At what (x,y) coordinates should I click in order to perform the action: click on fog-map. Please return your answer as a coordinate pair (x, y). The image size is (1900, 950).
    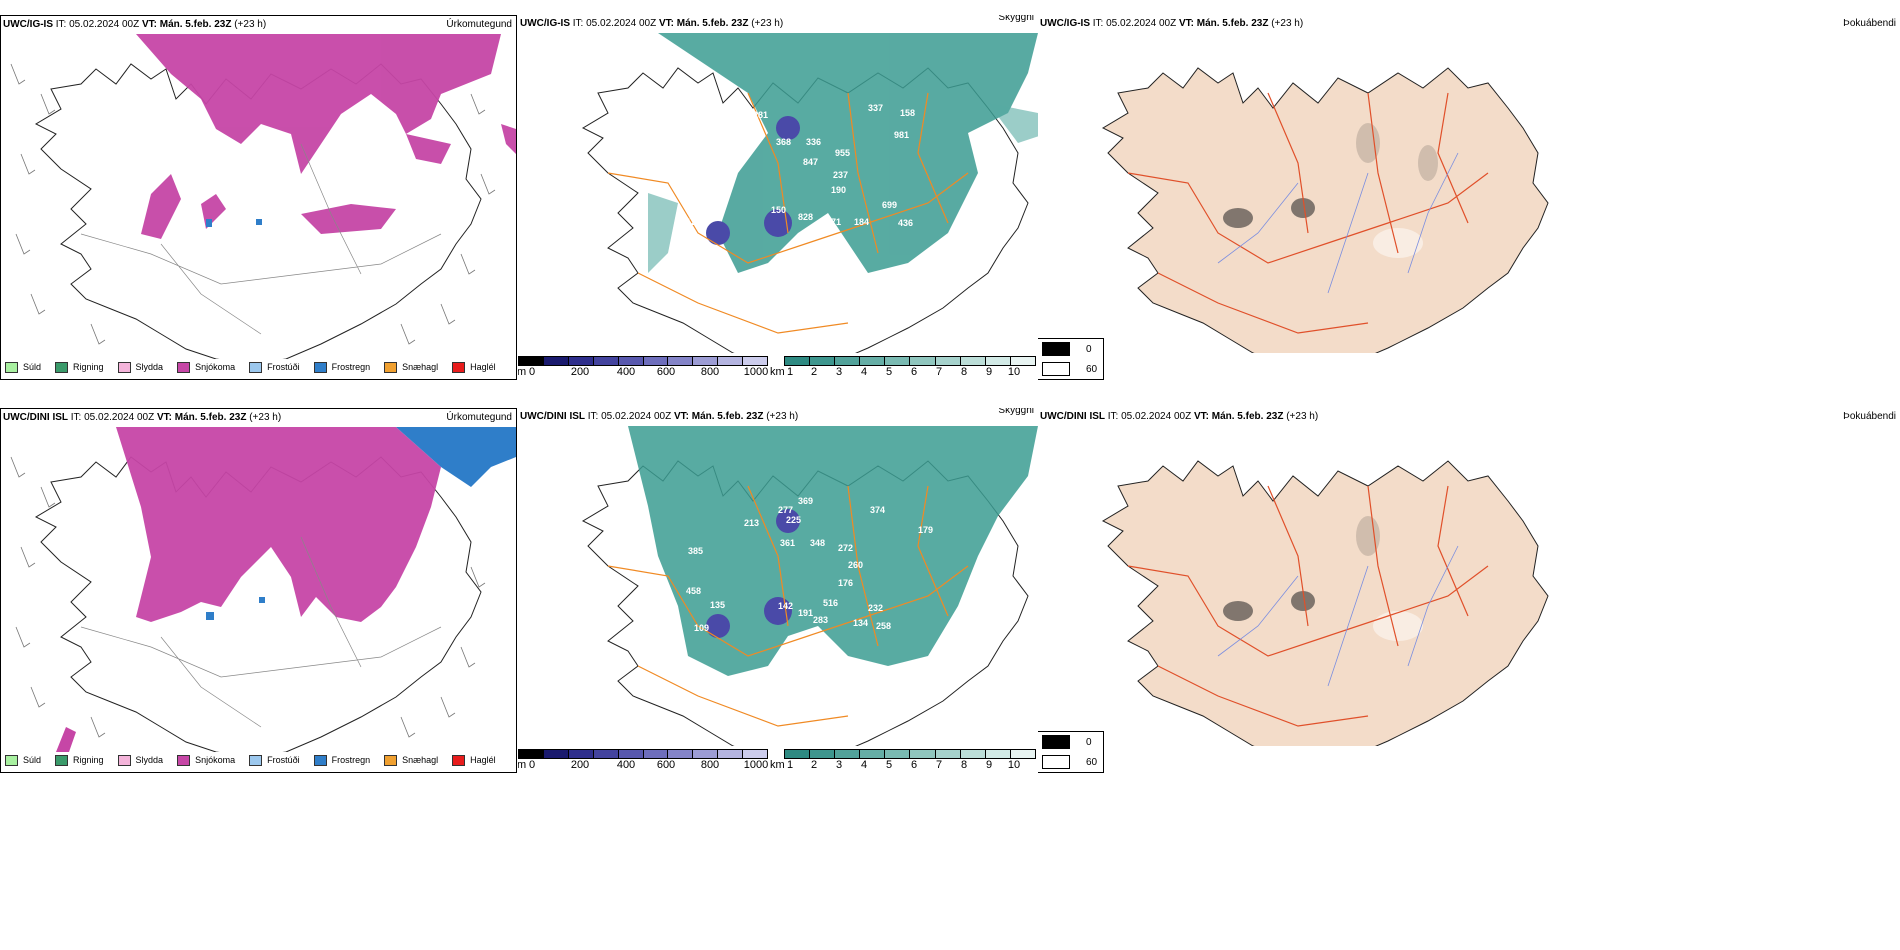
    Looking at the image, I should click on (1325, 603).